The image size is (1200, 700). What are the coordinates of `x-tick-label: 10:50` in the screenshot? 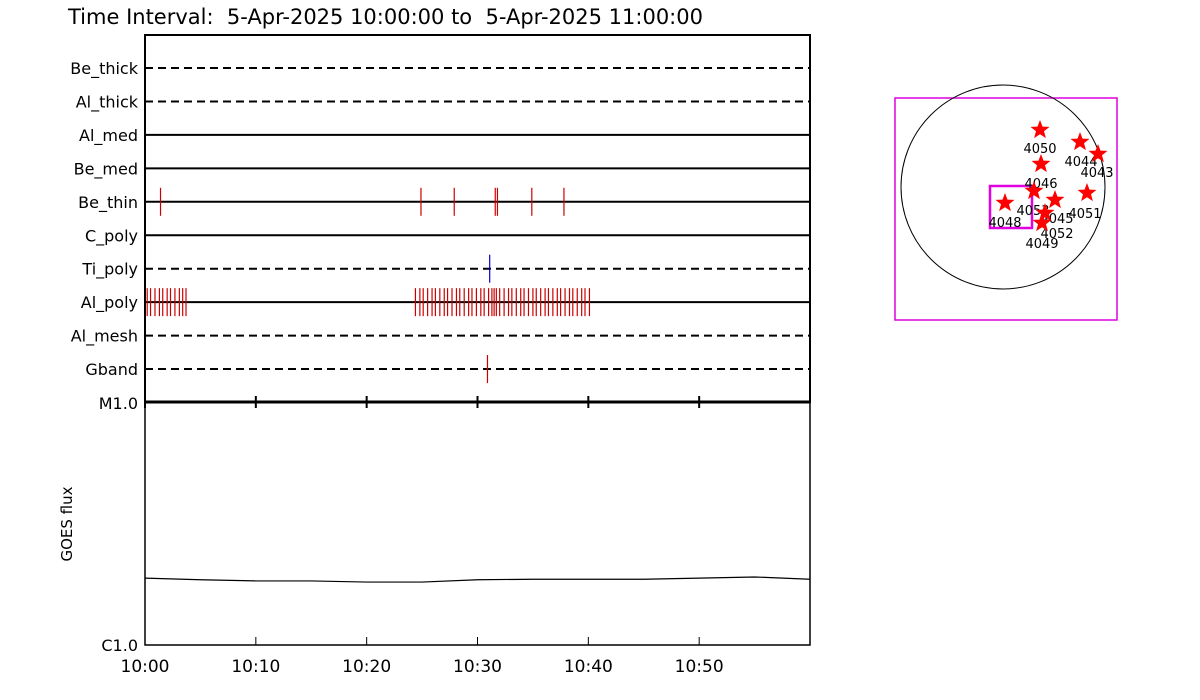 It's located at (699, 667).